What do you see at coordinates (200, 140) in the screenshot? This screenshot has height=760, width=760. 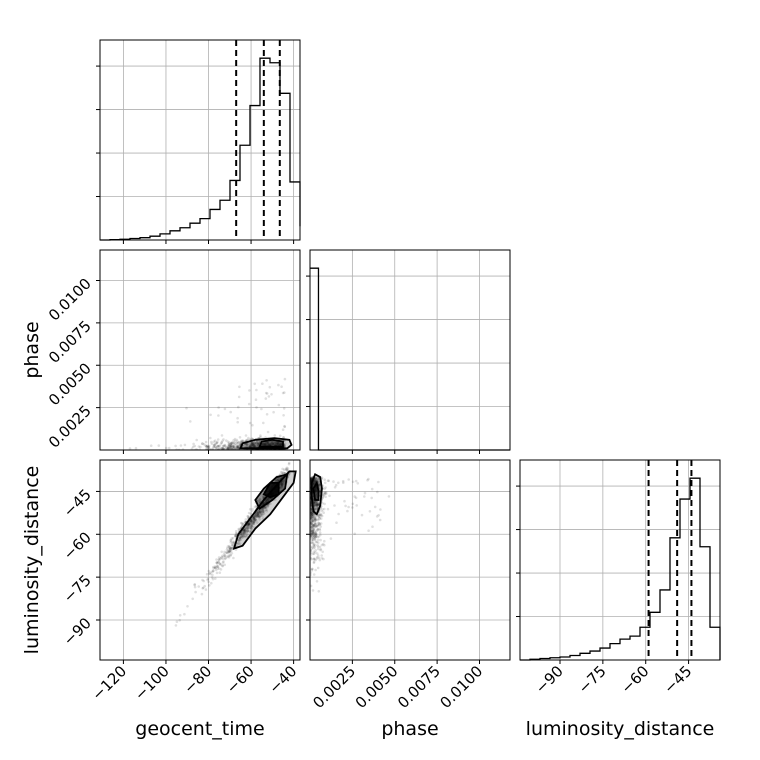 I see `panel-background` at bounding box center [200, 140].